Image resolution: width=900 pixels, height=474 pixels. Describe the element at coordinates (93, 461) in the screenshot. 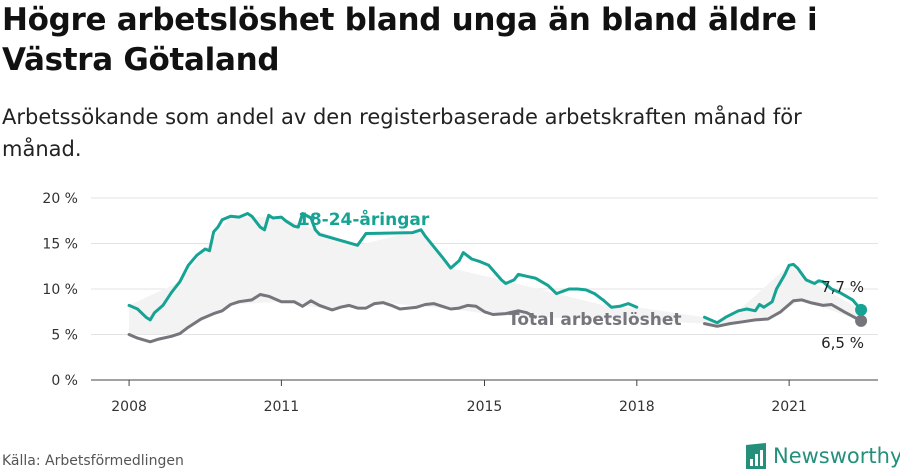

I see `source-note: Källa: Arbetsförmedlingen` at that location.